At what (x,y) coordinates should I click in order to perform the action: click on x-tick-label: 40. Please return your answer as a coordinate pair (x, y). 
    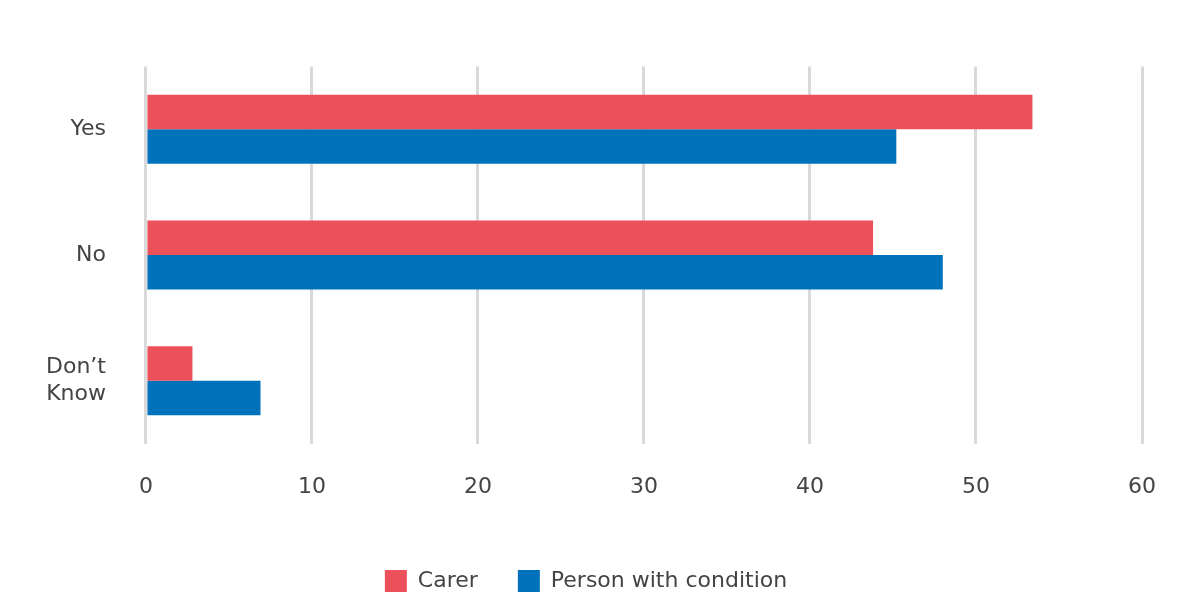
    Looking at the image, I should click on (809, 485).